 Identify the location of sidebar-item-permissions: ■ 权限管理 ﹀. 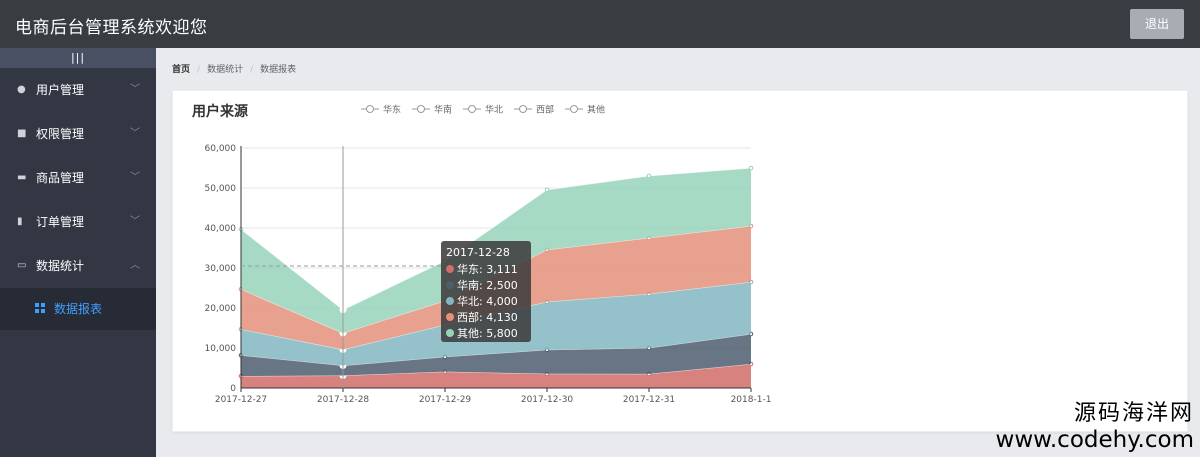
(78, 134).